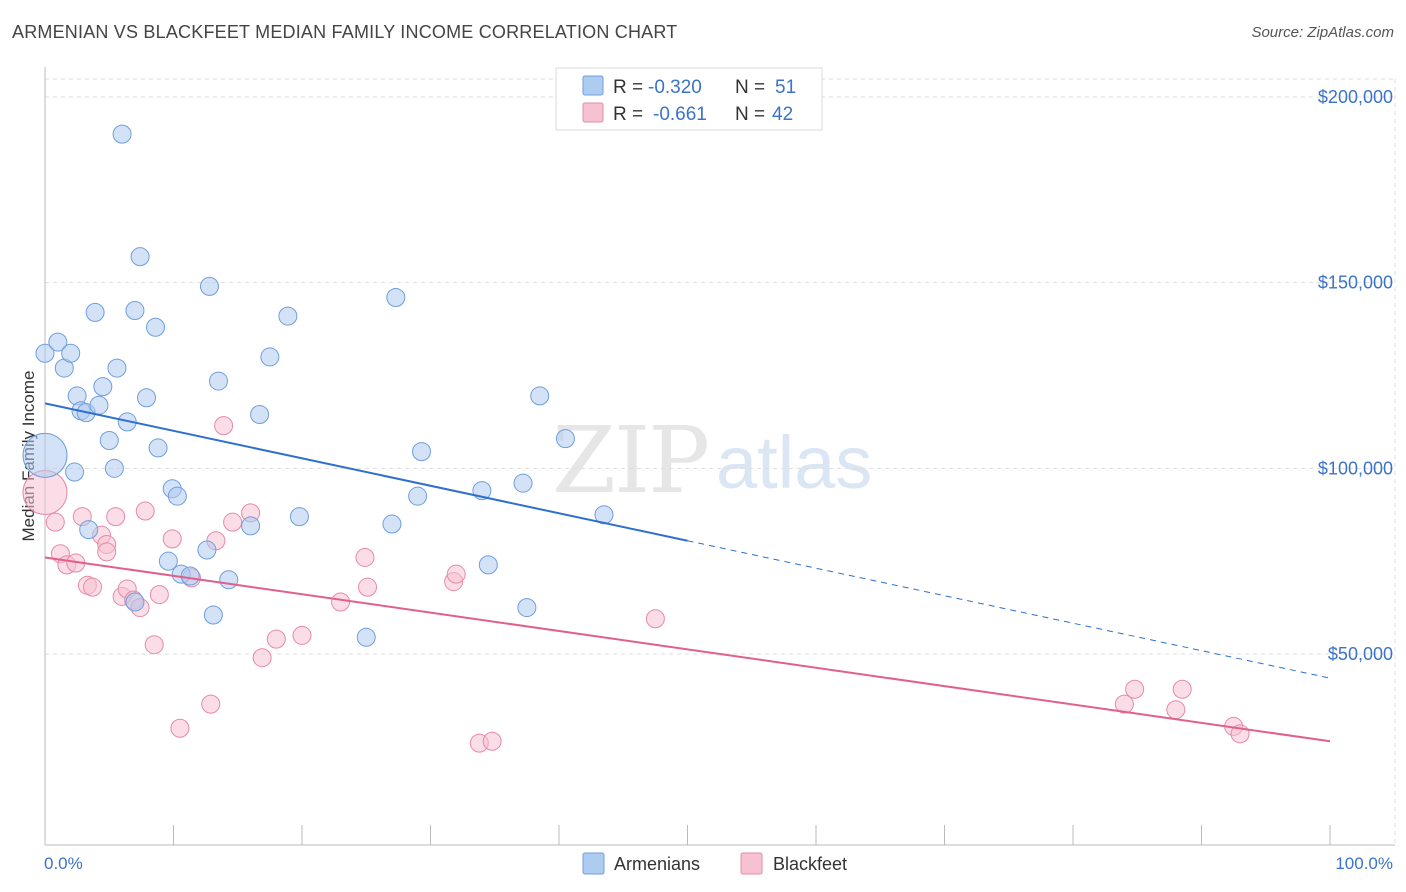  Describe the element at coordinates (366, 472) in the screenshot. I see `armenians-trend-line` at that location.